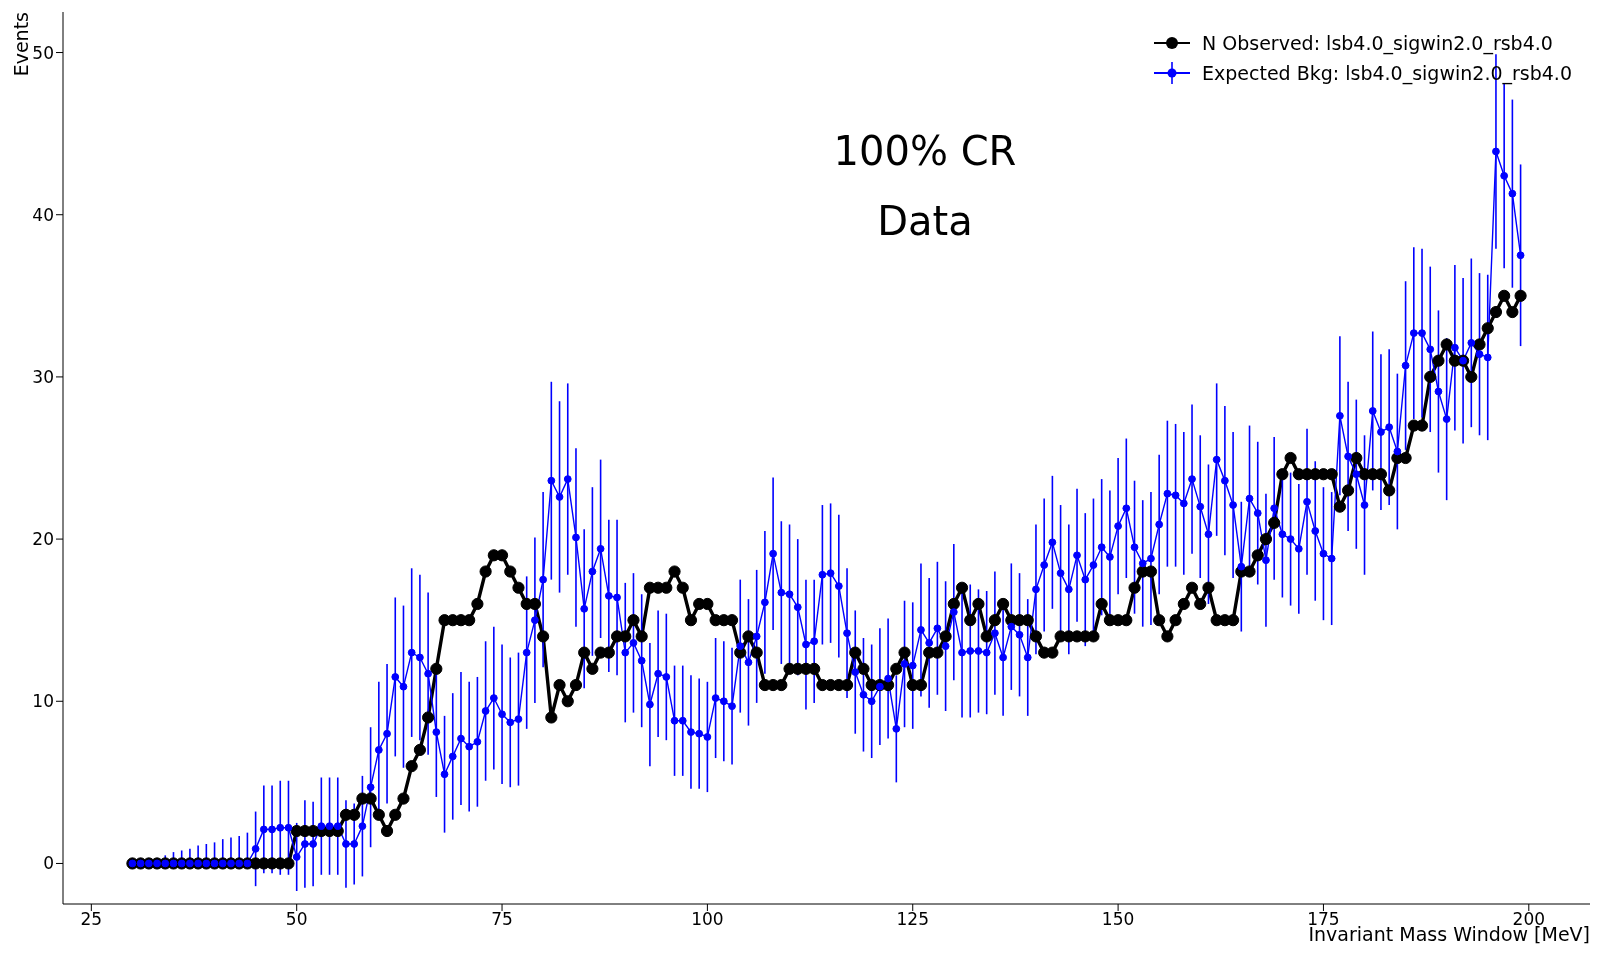 This screenshot has height=954, width=1602. I want to click on legend-label: N Observed: lsb4.0_sigwin2.0_rsb4.0, so click(1377, 43).